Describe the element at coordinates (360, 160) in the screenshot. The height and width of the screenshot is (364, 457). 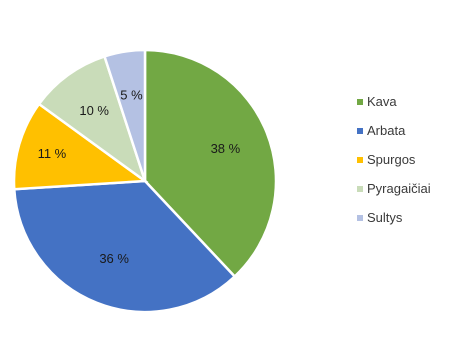
I see `legend-swatch-spurgos` at that location.